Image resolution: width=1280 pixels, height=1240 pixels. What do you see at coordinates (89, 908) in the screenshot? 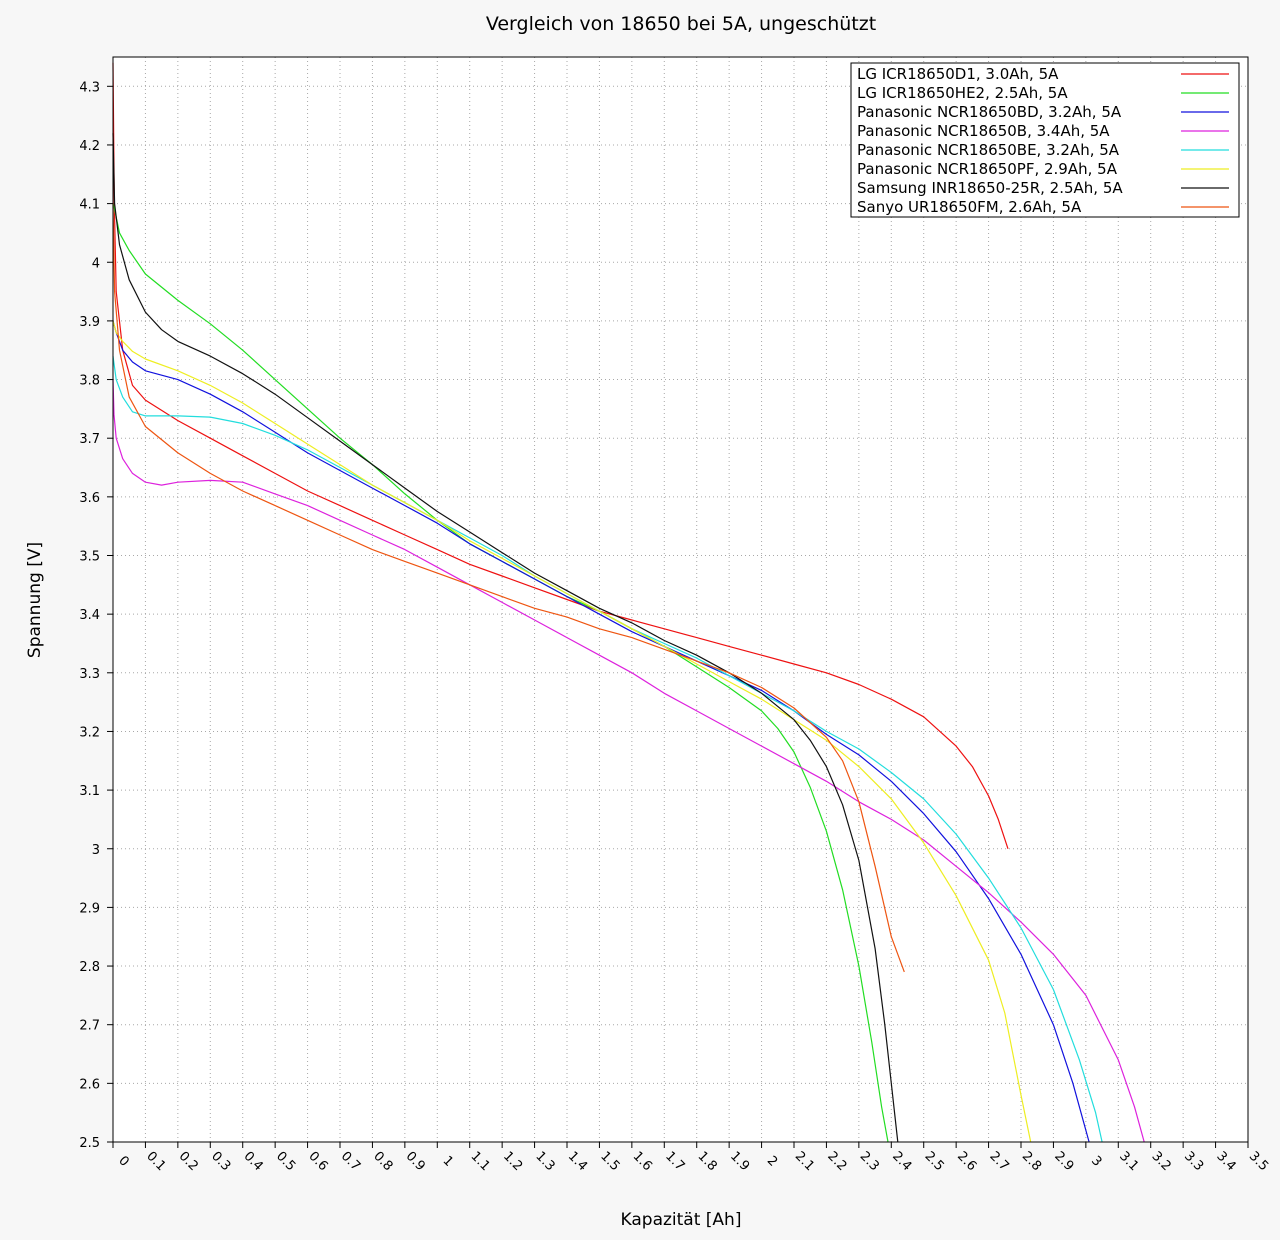
I see `y-tick-label: 2.9` at bounding box center [89, 908].